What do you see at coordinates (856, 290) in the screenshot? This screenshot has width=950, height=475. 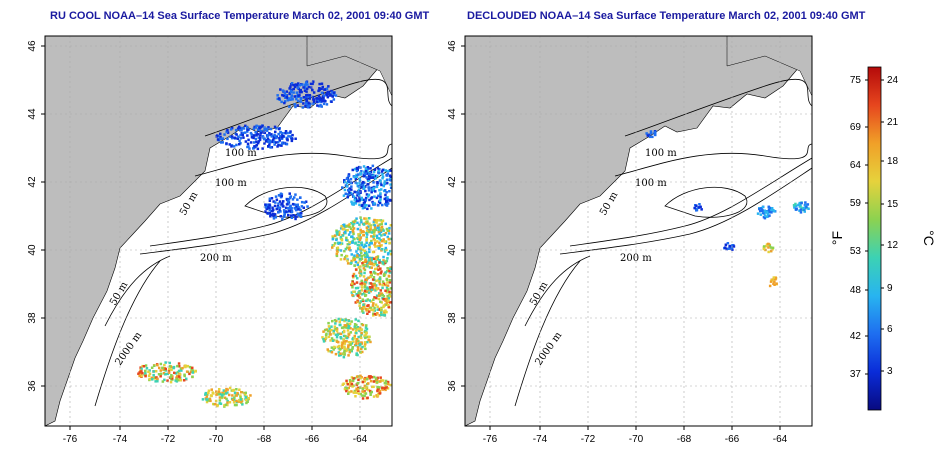 I see `fahrenheit-tick-label: 48` at bounding box center [856, 290].